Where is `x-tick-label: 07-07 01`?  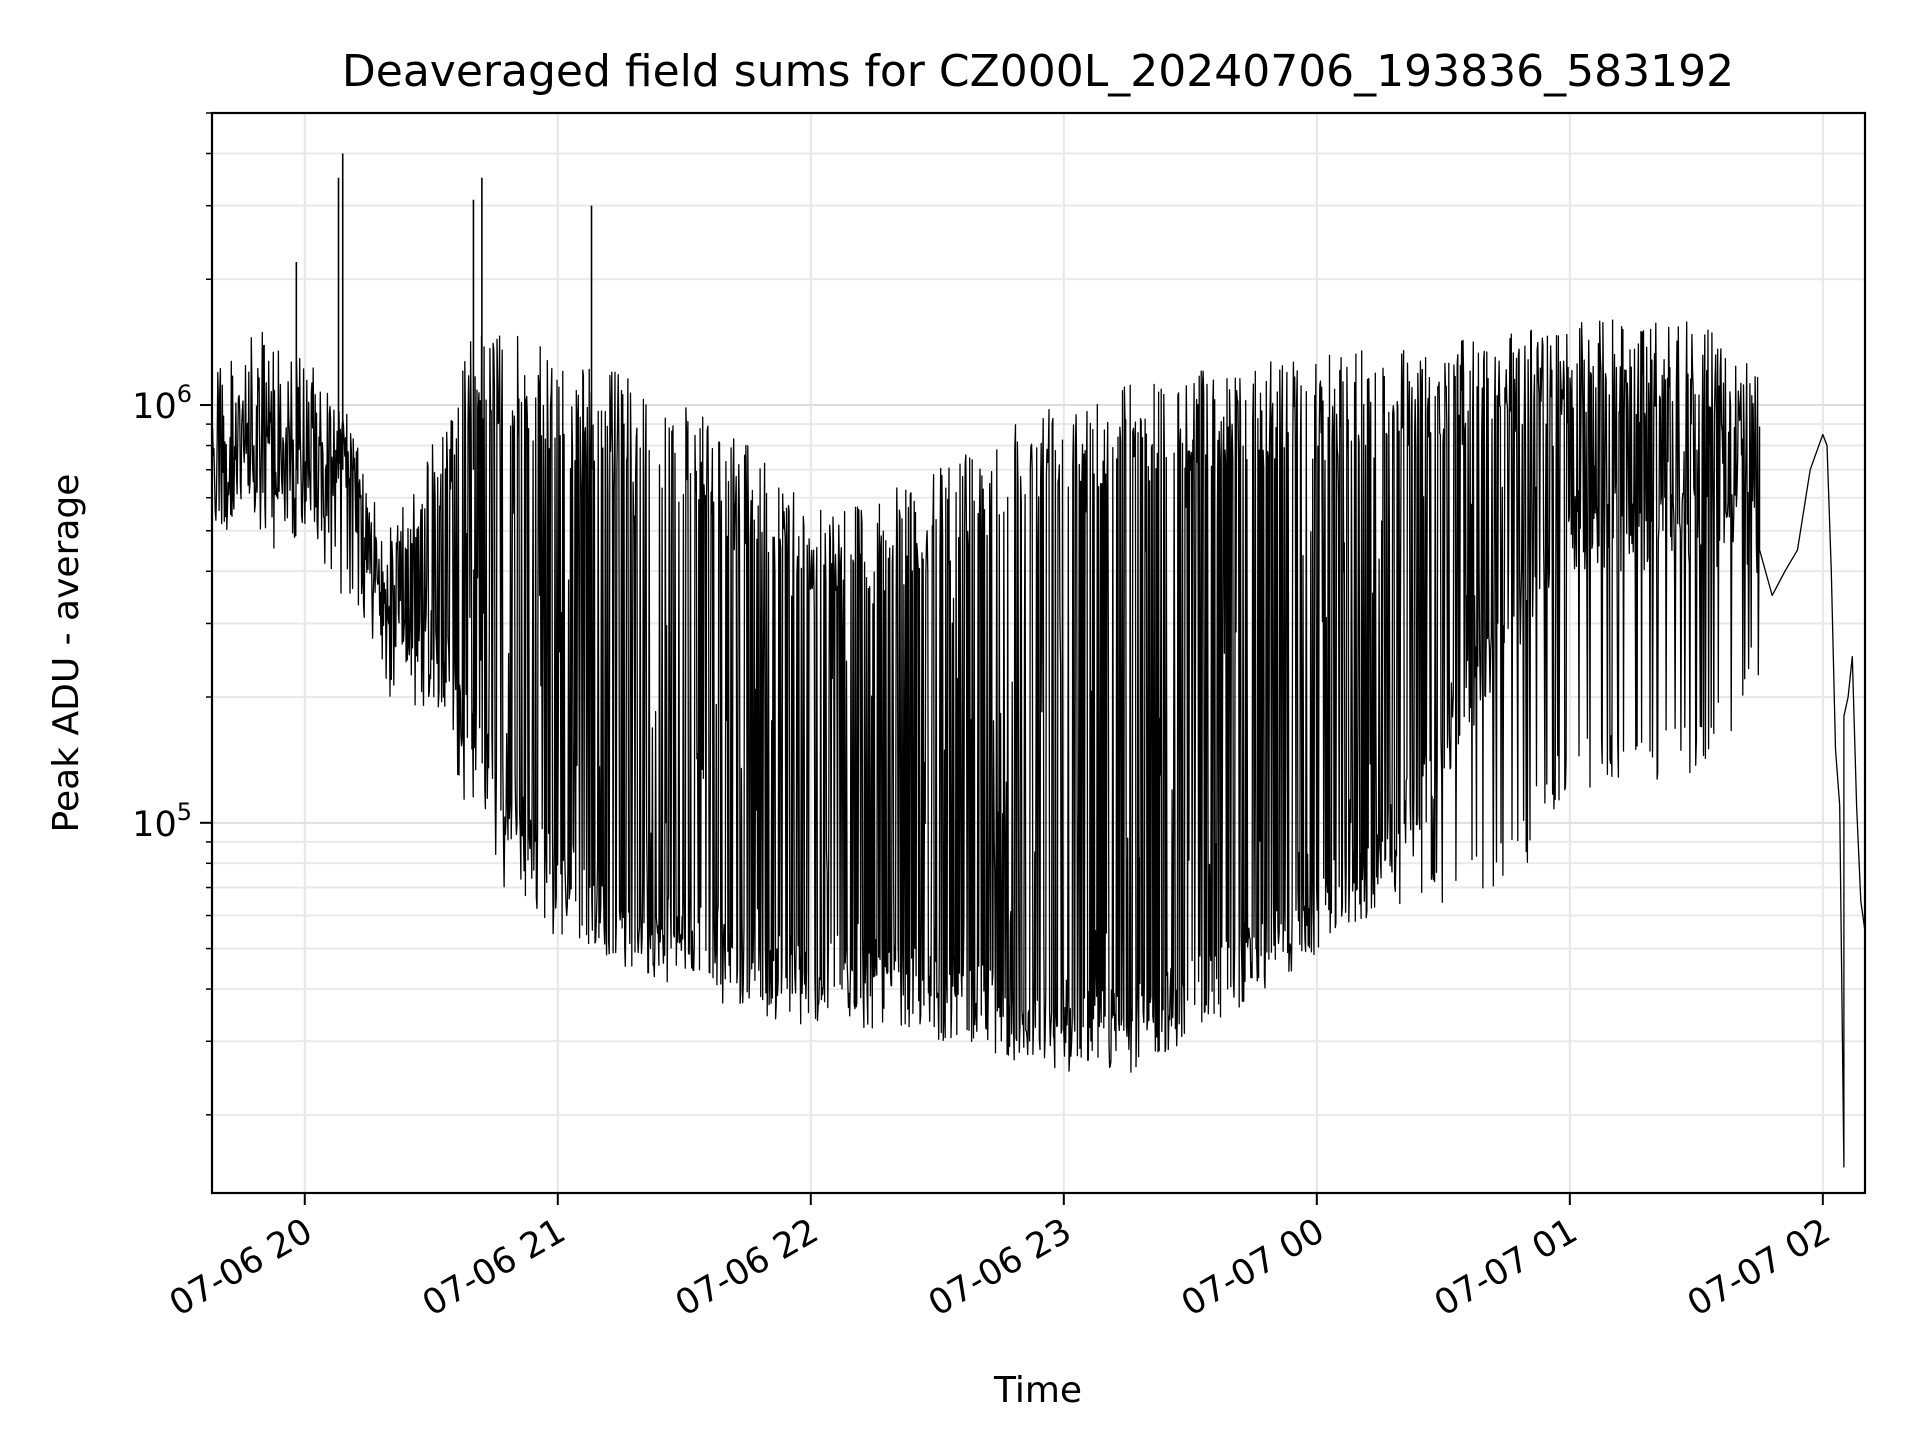
x-tick-label: 07-07 01 is located at coordinates (1506, 1267).